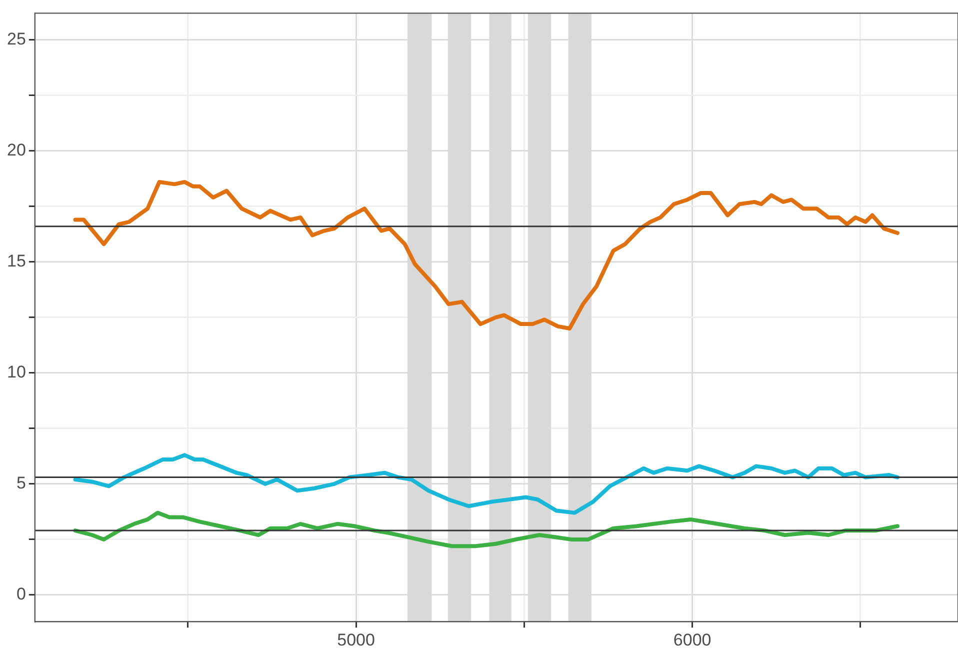  Describe the element at coordinates (16, 150) in the screenshot. I see `y-tick-label: 20` at that location.